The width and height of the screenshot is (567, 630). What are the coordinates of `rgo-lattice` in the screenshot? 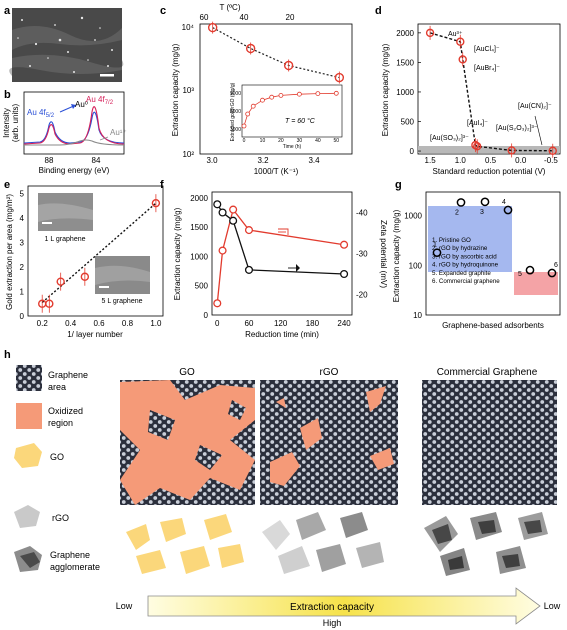 It's located at (329, 442).